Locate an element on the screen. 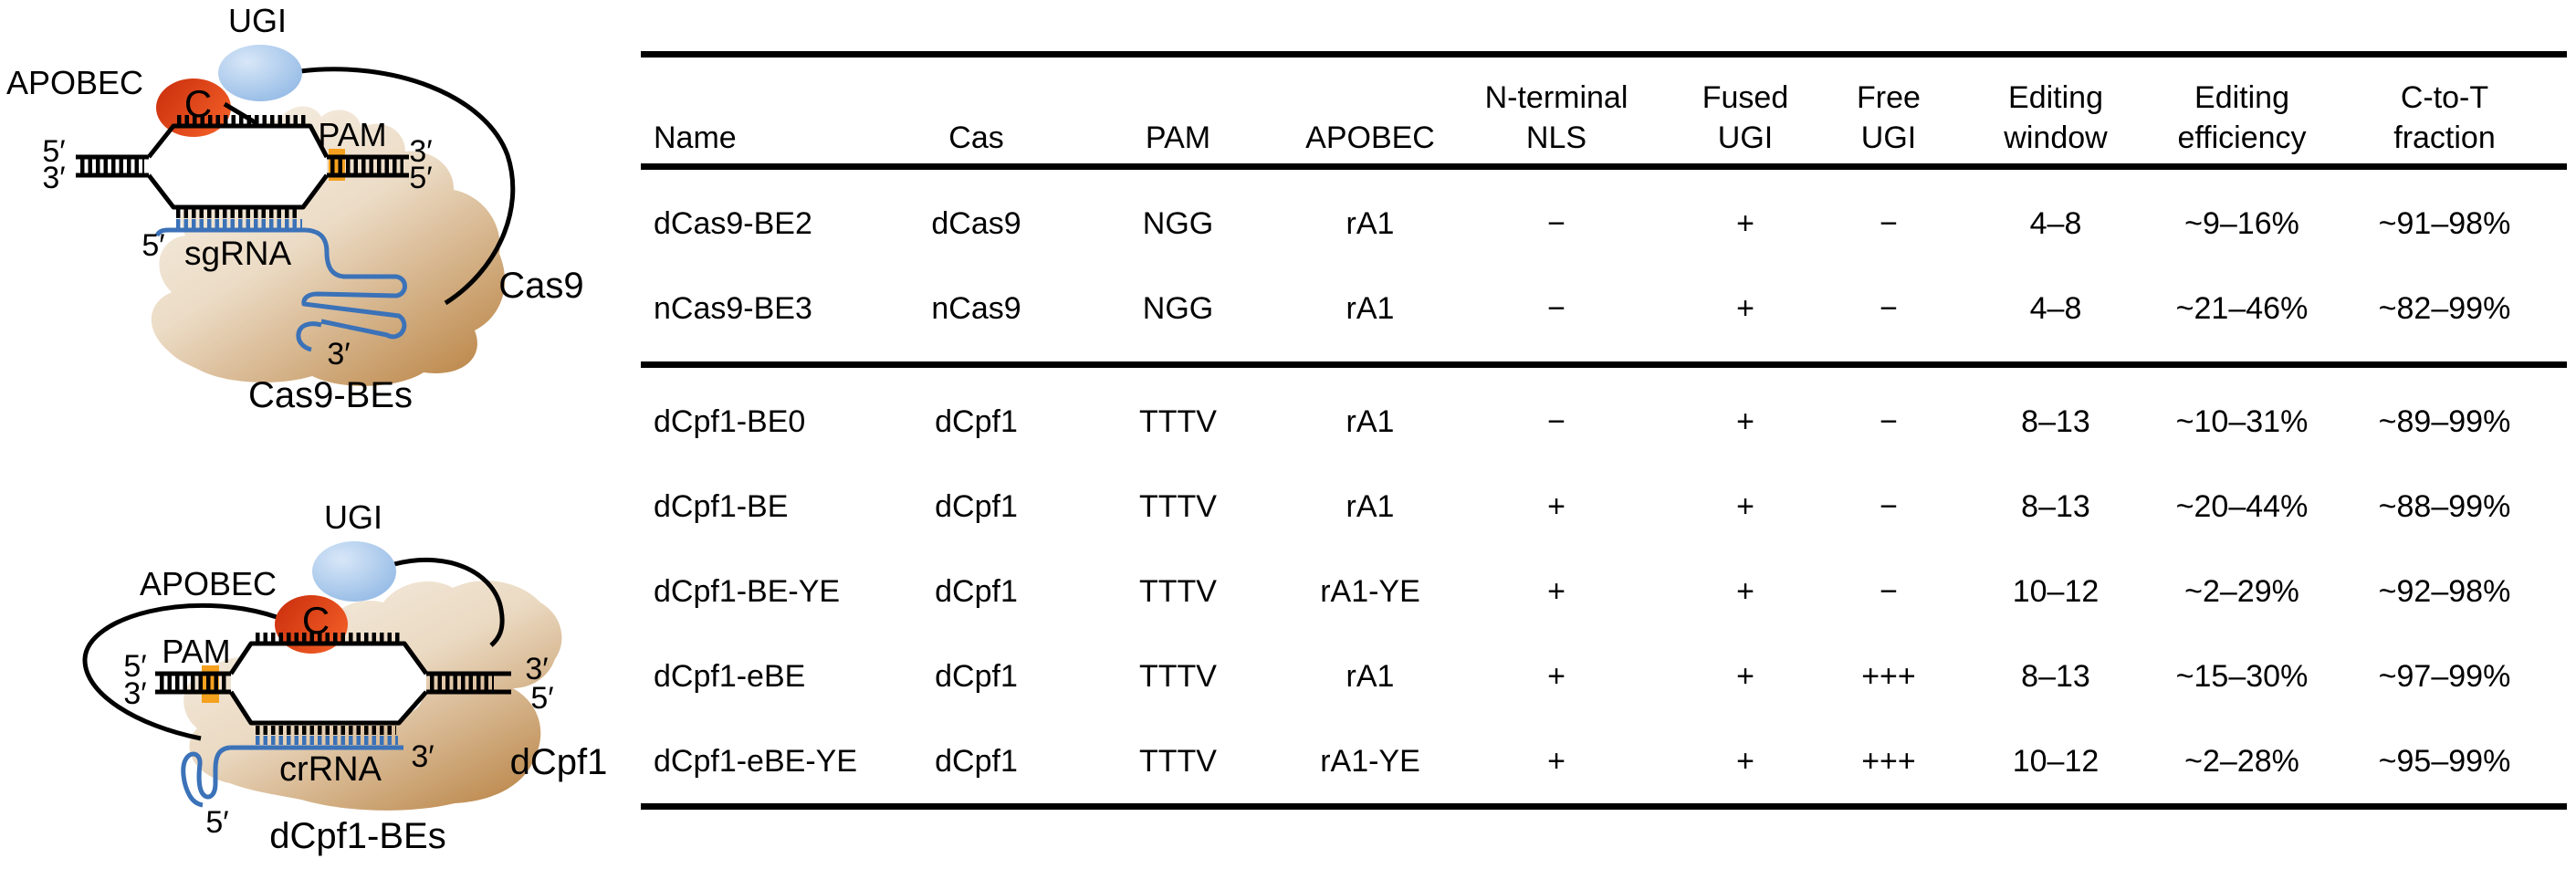 This screenshot has width=2576, height=869. column-header-free-ugi: Free UGI is located at coordinates (1889, 117).